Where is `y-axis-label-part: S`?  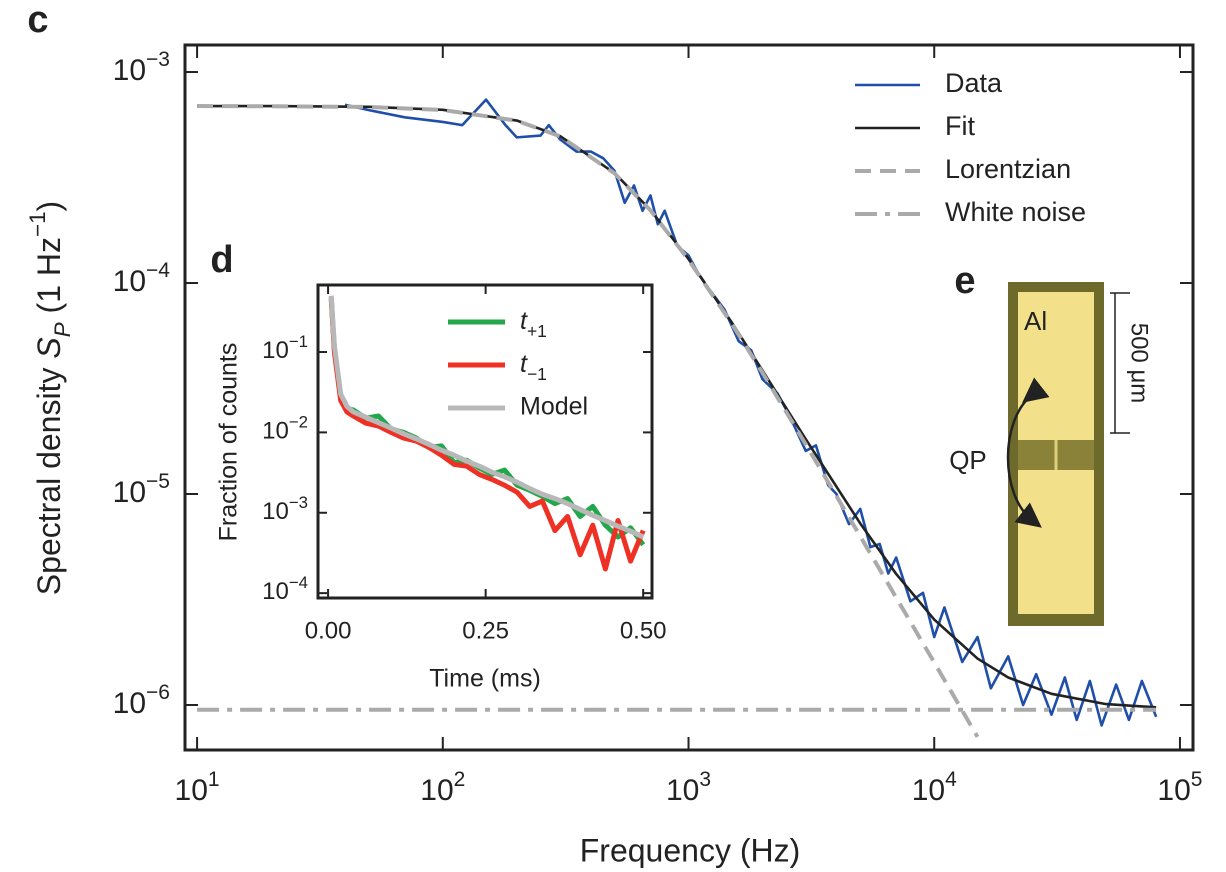
y-axis-label-part: S is located at coordinates (49, 347).